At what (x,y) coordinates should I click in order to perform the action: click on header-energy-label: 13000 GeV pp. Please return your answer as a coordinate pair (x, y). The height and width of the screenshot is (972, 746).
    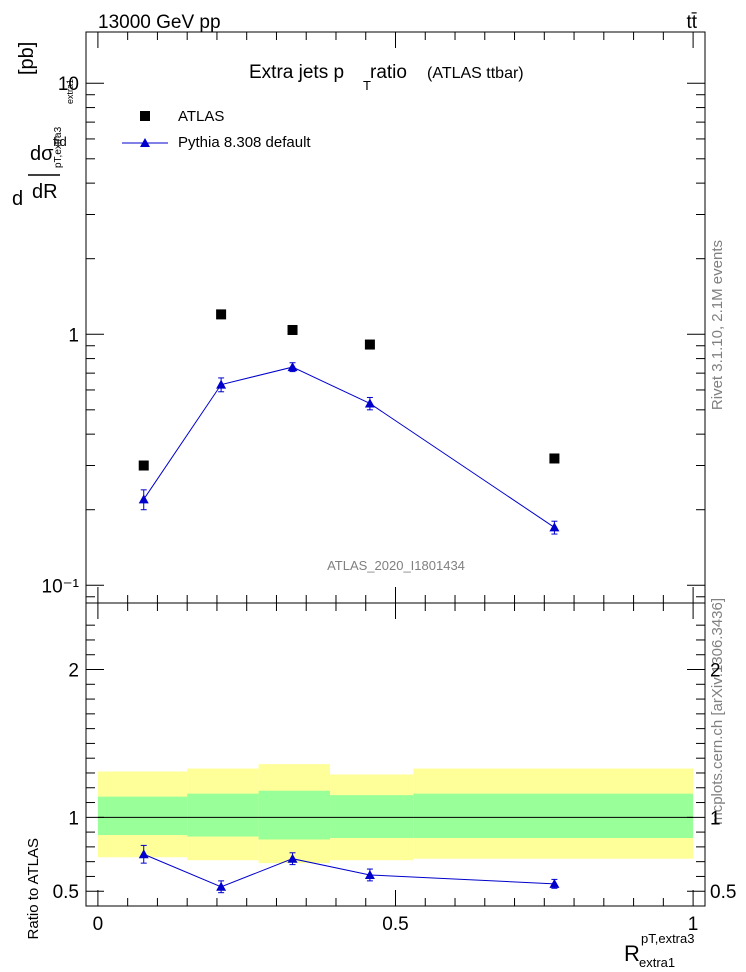
    Looking at the image, I should click on (159, 22).